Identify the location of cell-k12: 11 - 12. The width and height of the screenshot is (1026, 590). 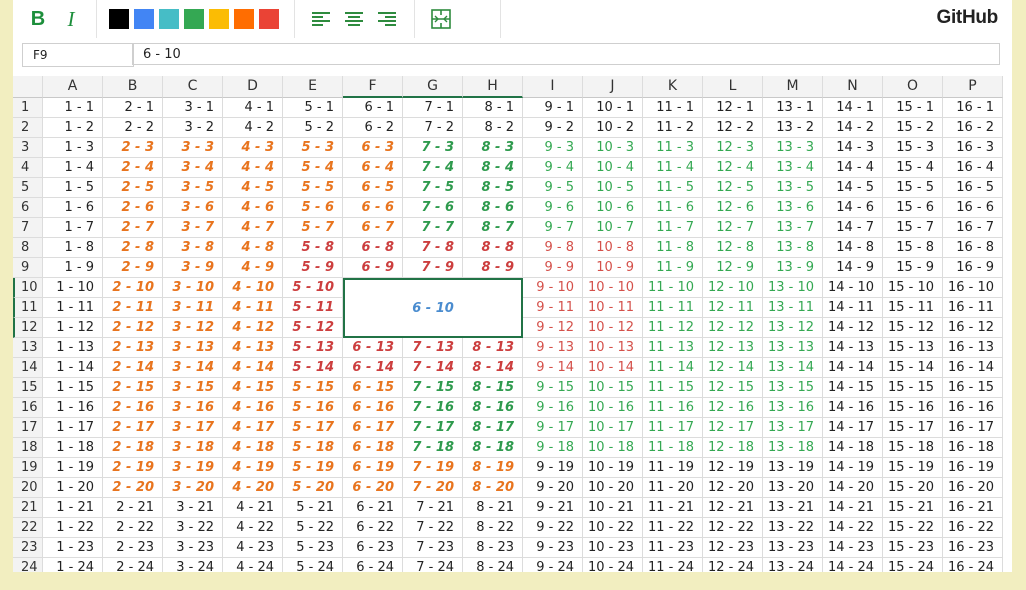
(673, 328).